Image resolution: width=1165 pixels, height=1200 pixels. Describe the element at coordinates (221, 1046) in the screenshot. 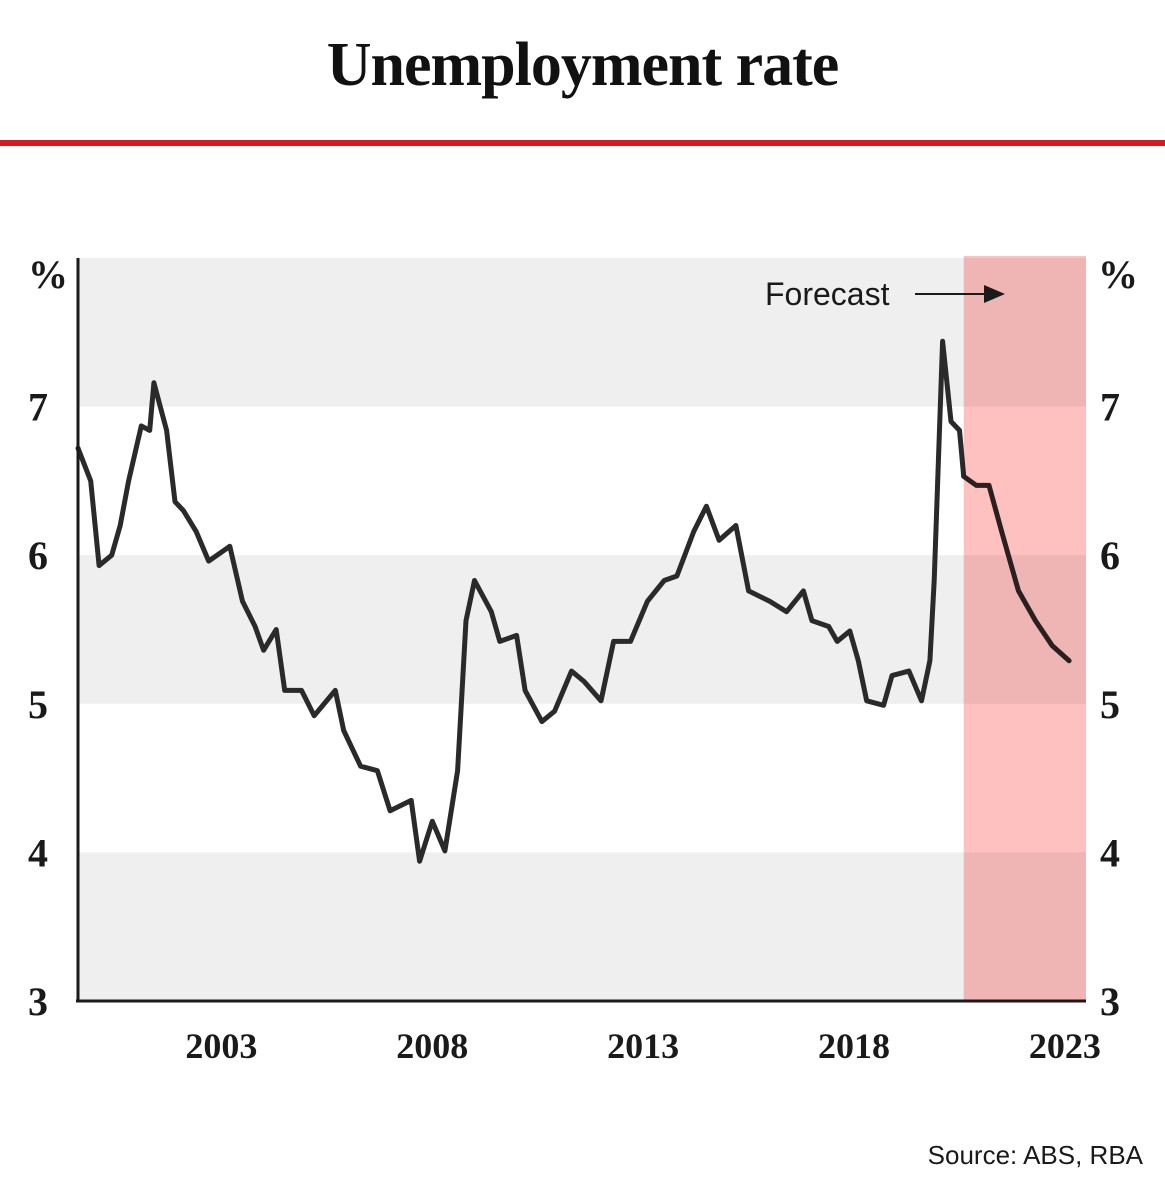

I see `x-tick-label: 2003` at that location.